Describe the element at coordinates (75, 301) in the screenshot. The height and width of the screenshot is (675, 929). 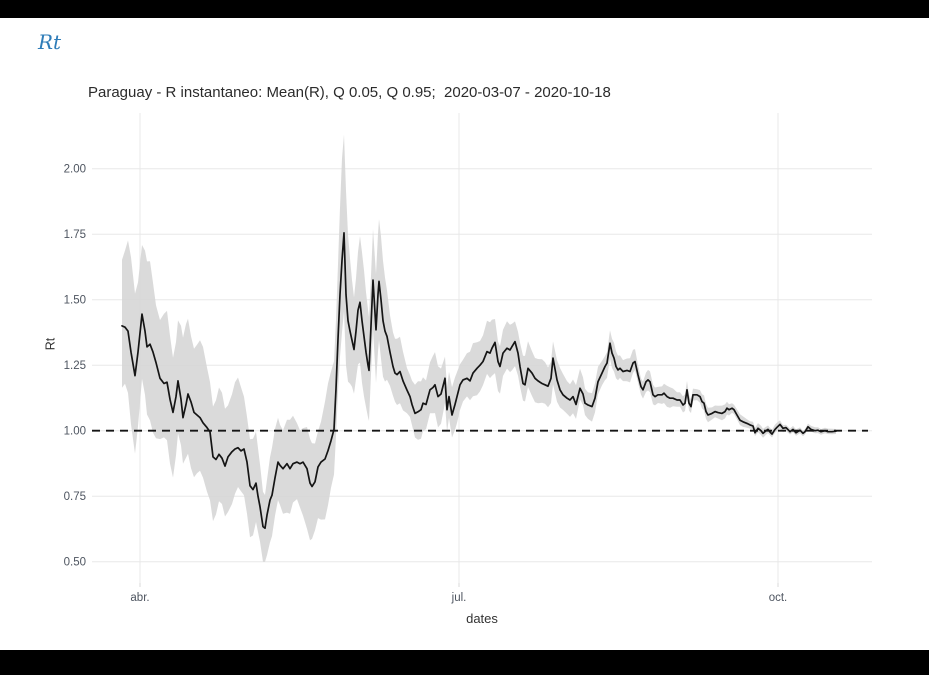
I see `y-tick-label: 1.50` at that location.